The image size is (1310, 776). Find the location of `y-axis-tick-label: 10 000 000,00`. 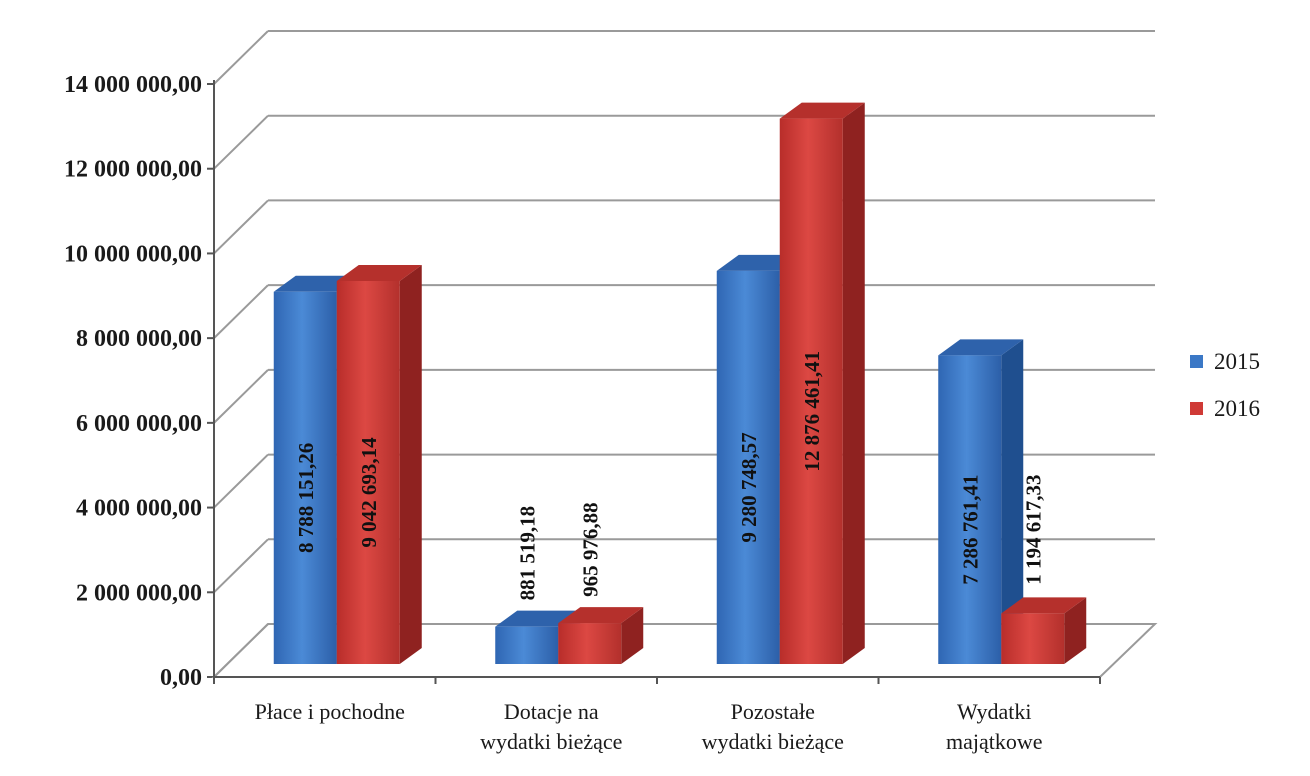

y-axis-tick-label: 10 000 000,00 is located at coordinates (133, 254).